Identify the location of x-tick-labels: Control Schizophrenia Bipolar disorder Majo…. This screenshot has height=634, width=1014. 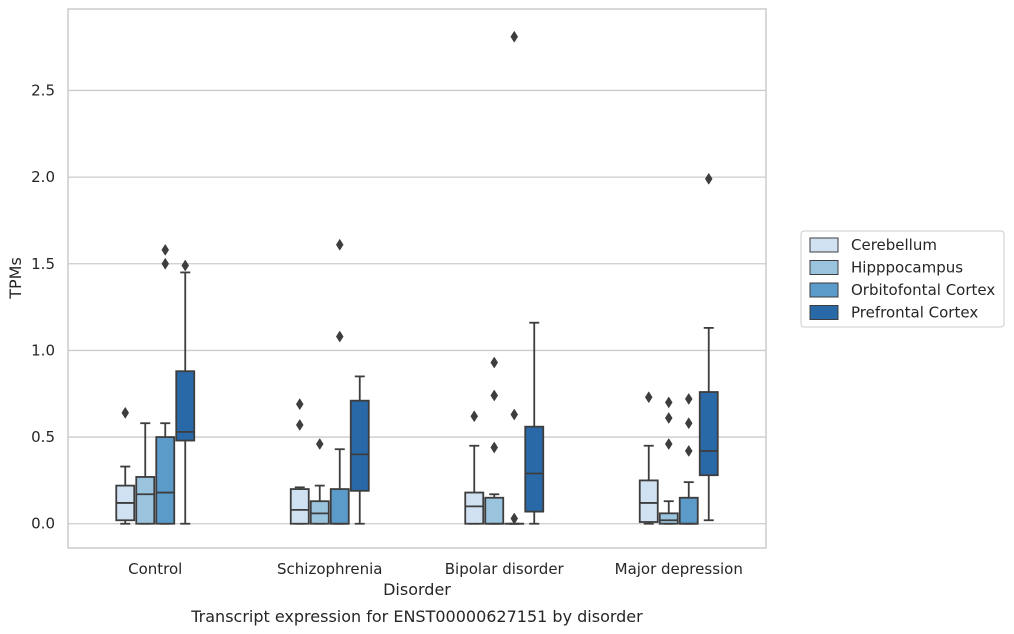
(435, 569).